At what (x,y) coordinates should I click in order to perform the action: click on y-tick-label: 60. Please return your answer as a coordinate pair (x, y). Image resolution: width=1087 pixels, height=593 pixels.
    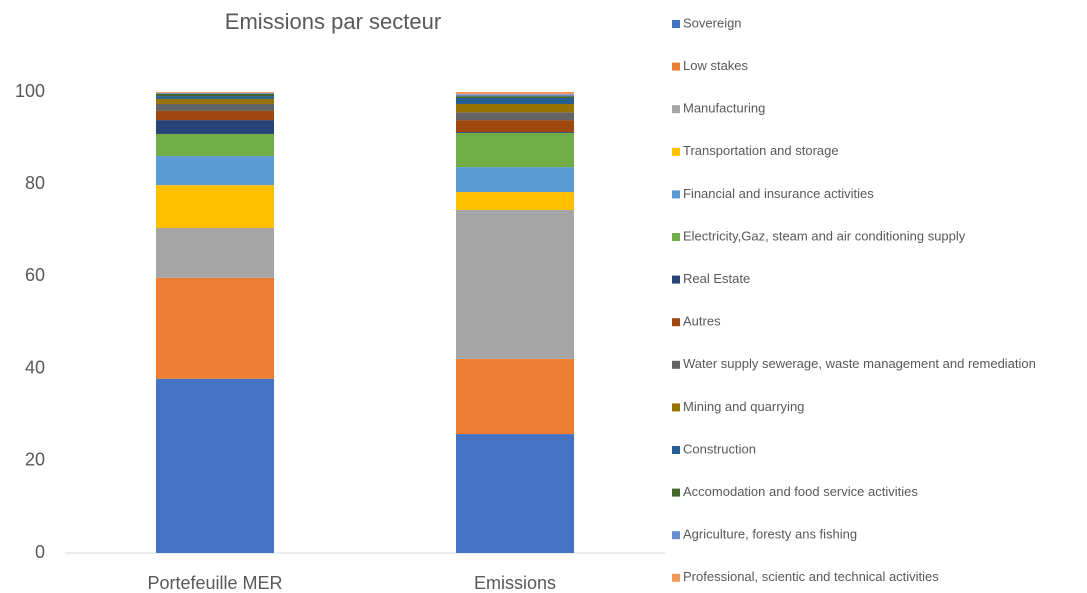
    Looking at the image, I should click on (35, 275).